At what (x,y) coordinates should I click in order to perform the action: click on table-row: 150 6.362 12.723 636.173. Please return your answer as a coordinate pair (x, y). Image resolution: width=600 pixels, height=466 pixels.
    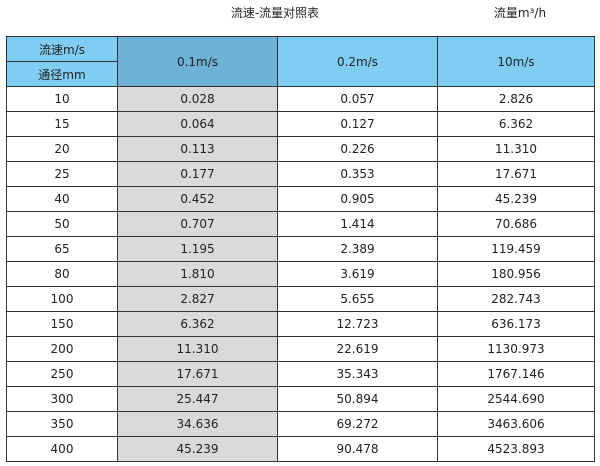
    Looking at the image, I should click on (300, 324).